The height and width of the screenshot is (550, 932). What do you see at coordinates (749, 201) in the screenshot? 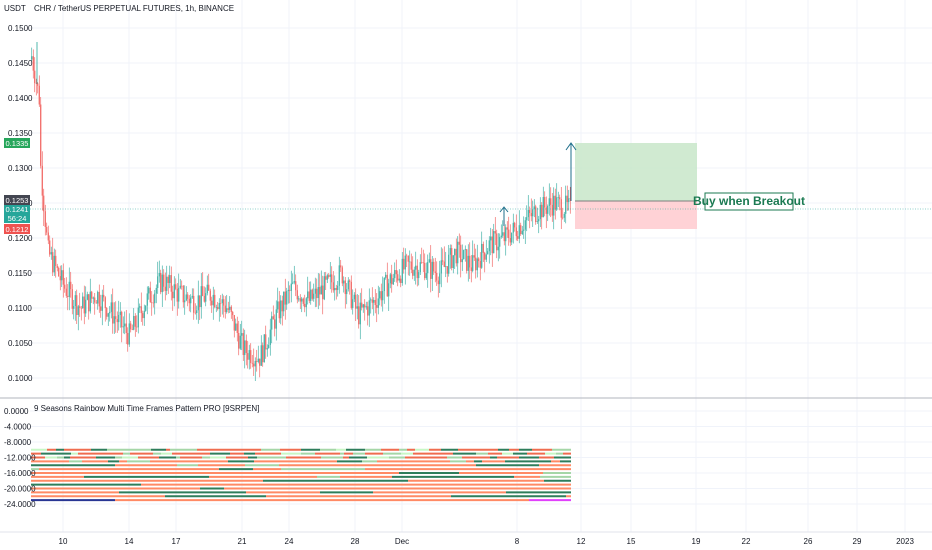
I see `annotation-box` at bounding box center [749, 201].